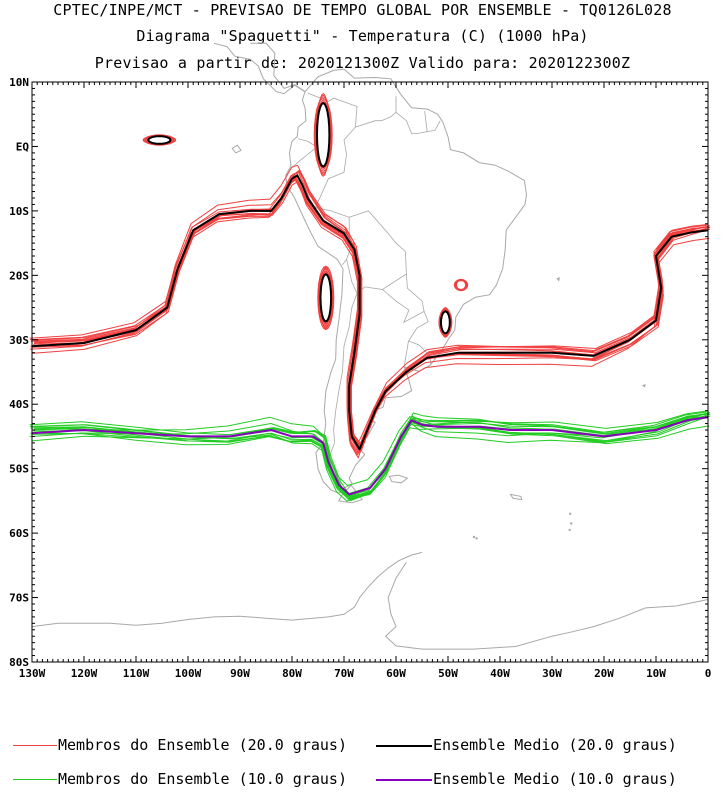 Image resolution: width=725 pixels, height=792 pixels. I want to click on lon-label: 130W, so click(32, 673).